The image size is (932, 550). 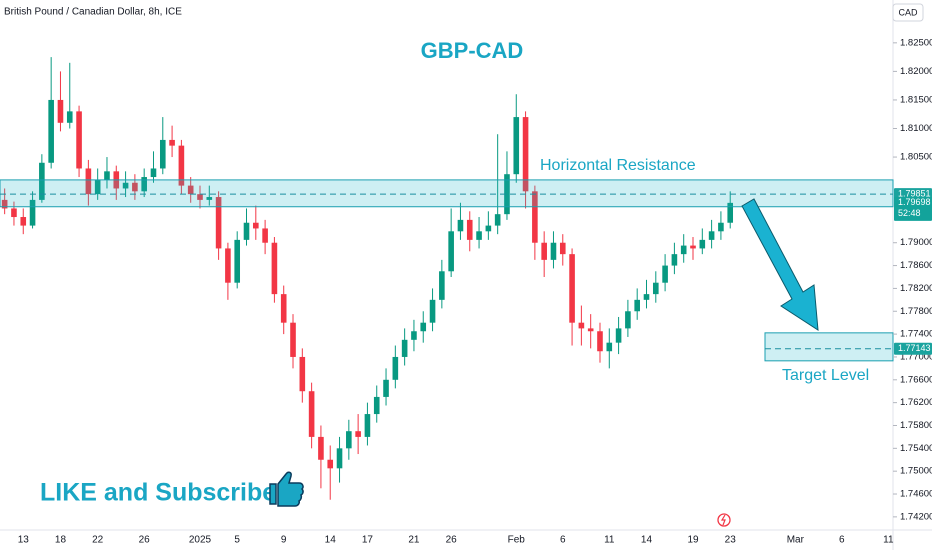 I want to click on thumb-icon, so click(x=286, y=489).